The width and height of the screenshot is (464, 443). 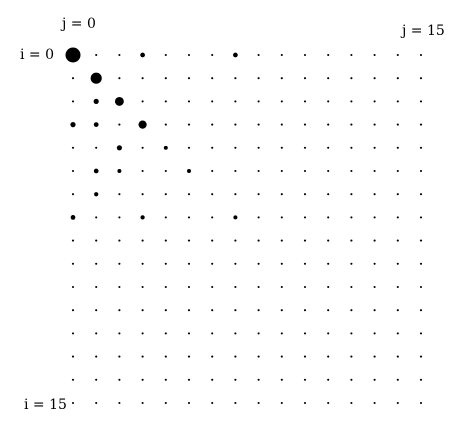 What do you see at coordinates (165, 263) in the screenshot?
I see `dot-i9-j4` at bounding box center [165, 263].